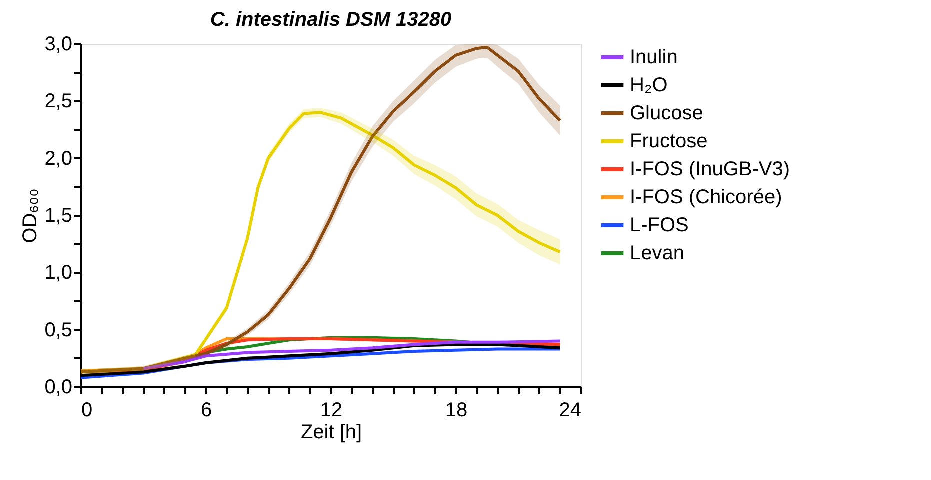 The width and height of the screenshot is (931, 480). What do you see at coordinates (31, 216) in the screenshot?
I see `y-axis-title: OD₆₀₀` at bounding box center [31, 216].